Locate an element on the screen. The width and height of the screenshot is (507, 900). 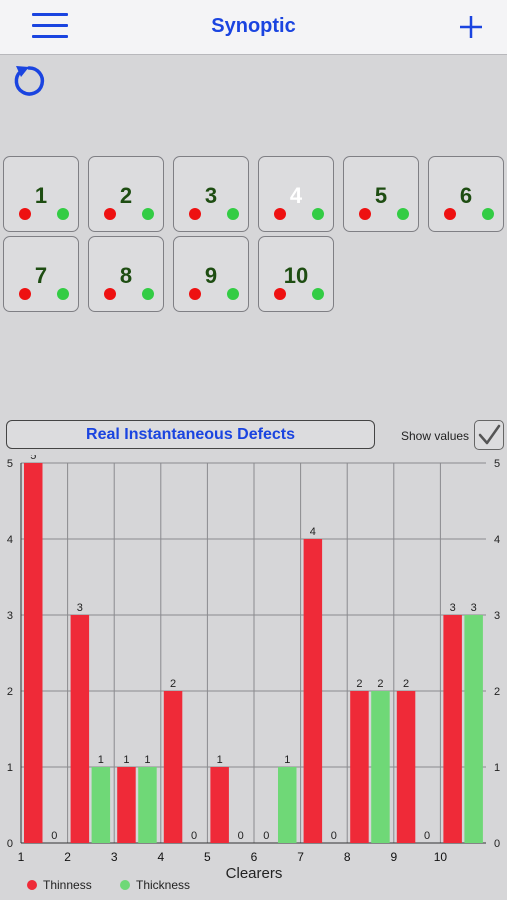
refresh-icon is located at coordinates (29, 81).